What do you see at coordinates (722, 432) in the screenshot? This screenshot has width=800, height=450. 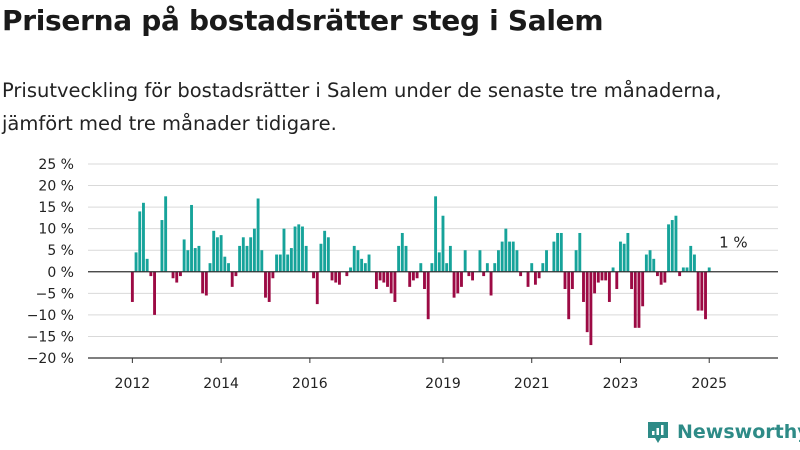 I see `newsworthy-logo: Newsworthy` at bounding box center [722, 432].